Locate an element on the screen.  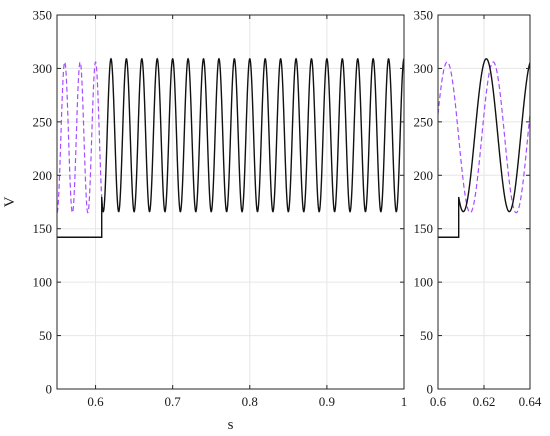
measured-series-line is located at coordinates (484, 148).